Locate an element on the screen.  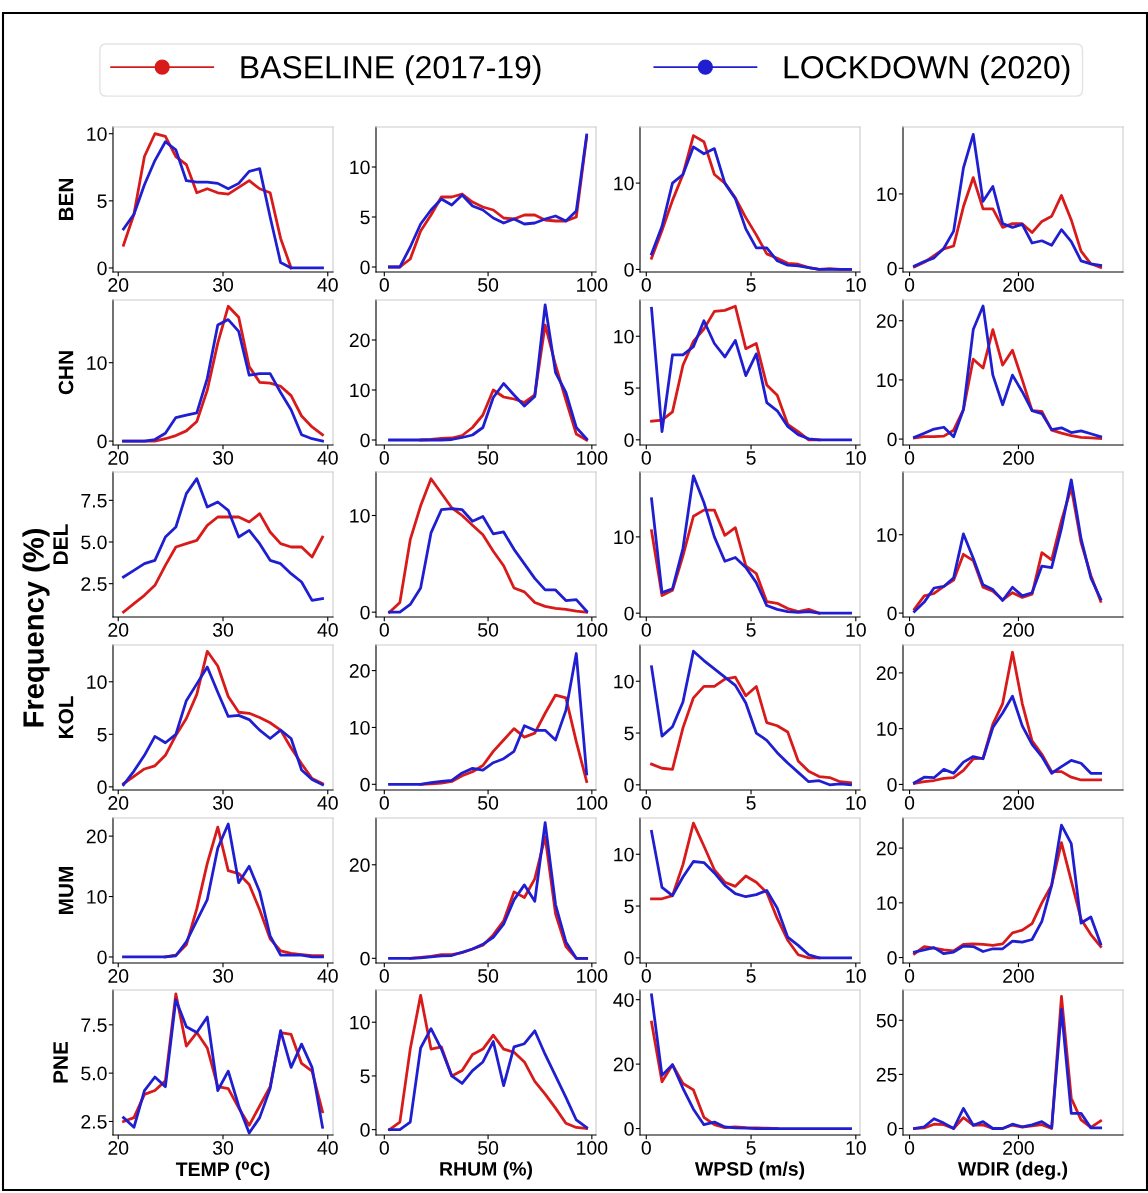
y-axis-title: KOL is located at coordinates (66, 717).